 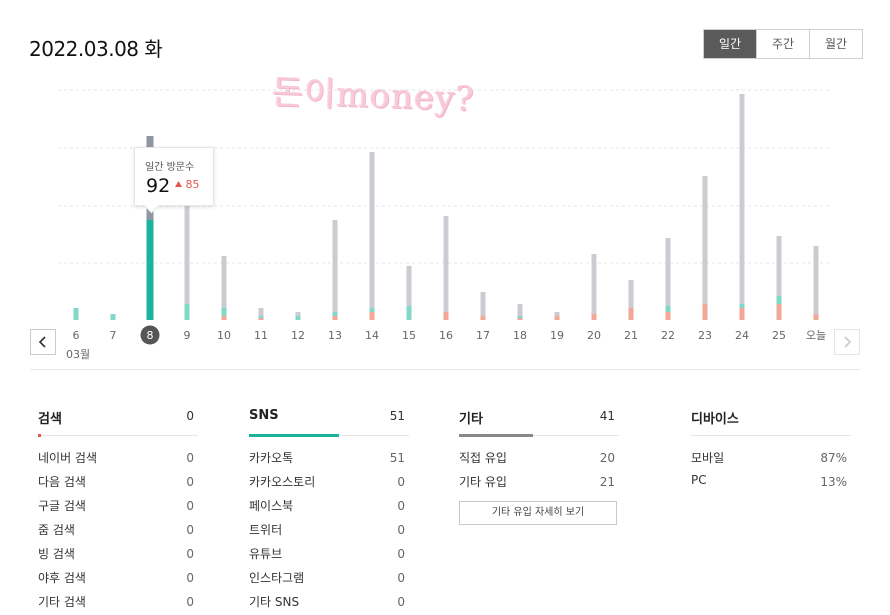 I want to click on row-label: 기타 유입, so click(x=483, y=482).